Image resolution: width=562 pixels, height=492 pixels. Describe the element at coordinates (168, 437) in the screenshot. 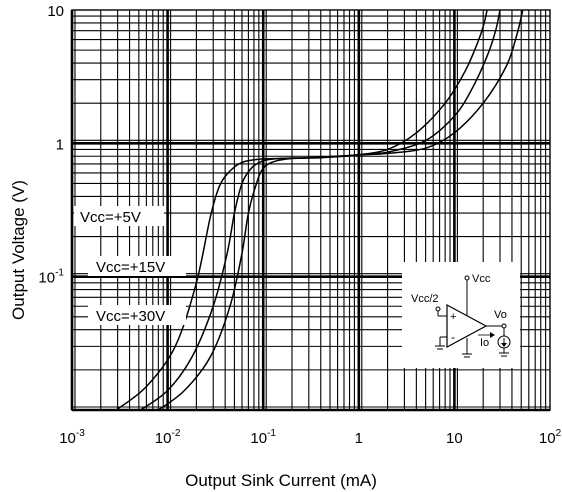

I see `x-tick-label: 10⁻²` at that location.